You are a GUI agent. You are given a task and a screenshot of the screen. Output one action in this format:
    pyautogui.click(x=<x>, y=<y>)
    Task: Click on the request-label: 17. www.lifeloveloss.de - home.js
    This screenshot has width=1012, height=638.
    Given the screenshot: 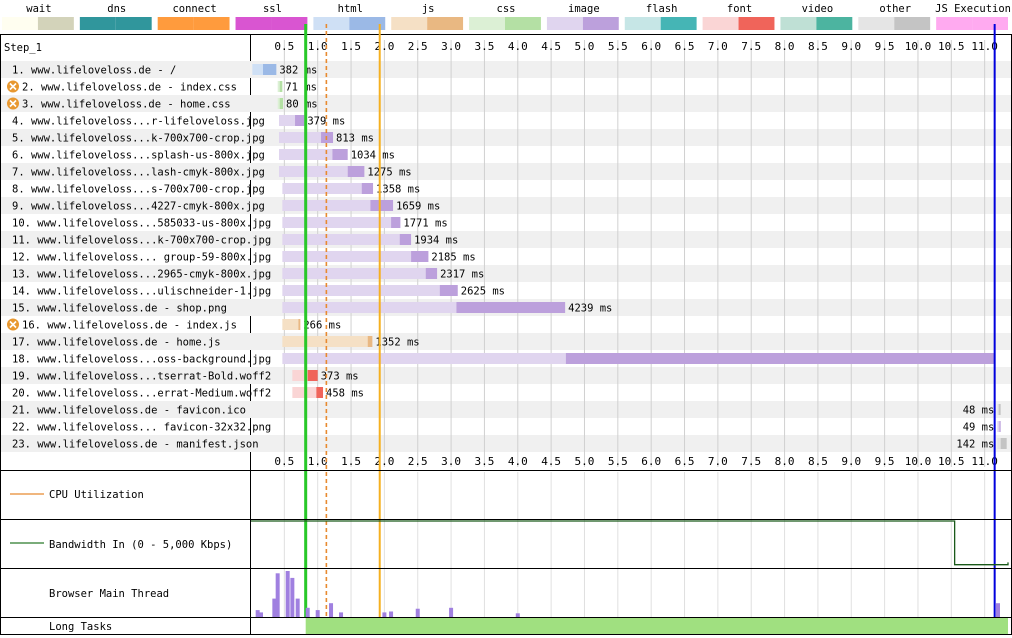 What is the action you would take?
    pyautogui.click(x=116, y=343)
    